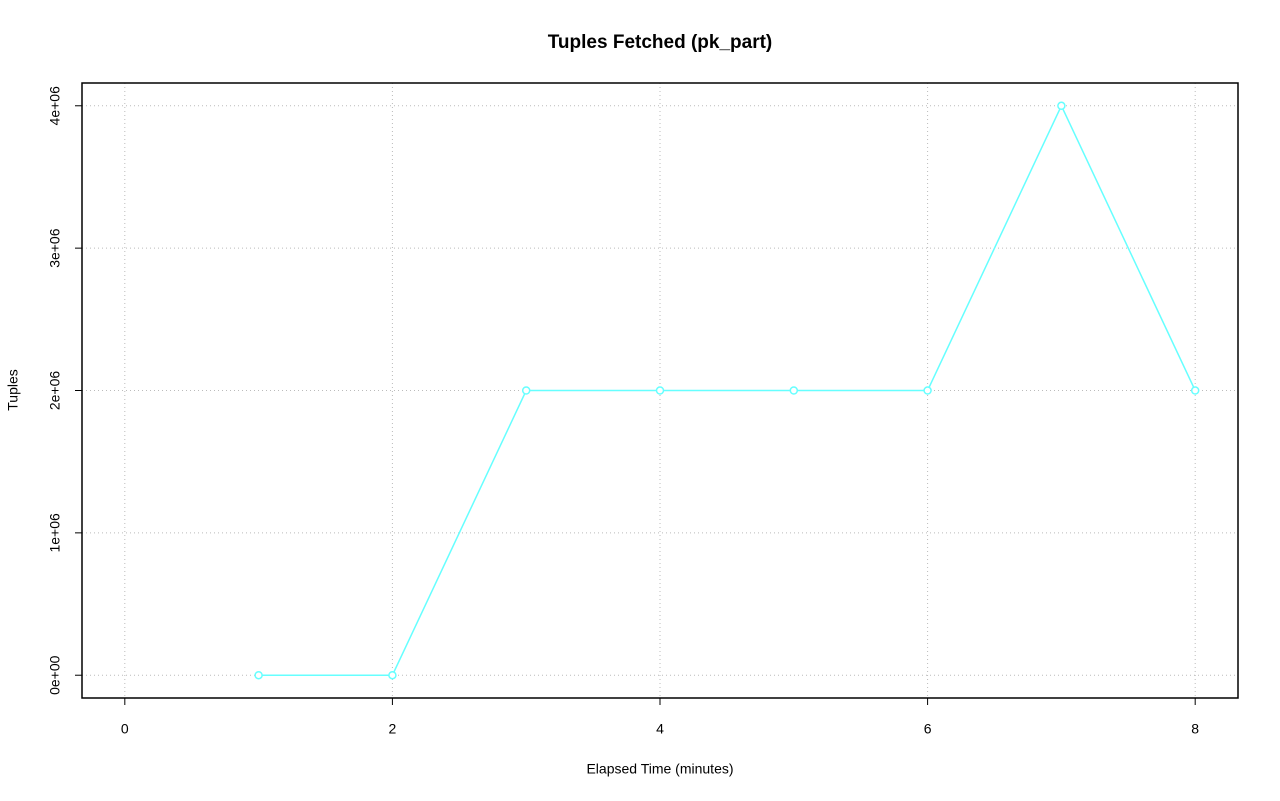  I want to click on y-tick-label: 4e+06, so click(55, 106).